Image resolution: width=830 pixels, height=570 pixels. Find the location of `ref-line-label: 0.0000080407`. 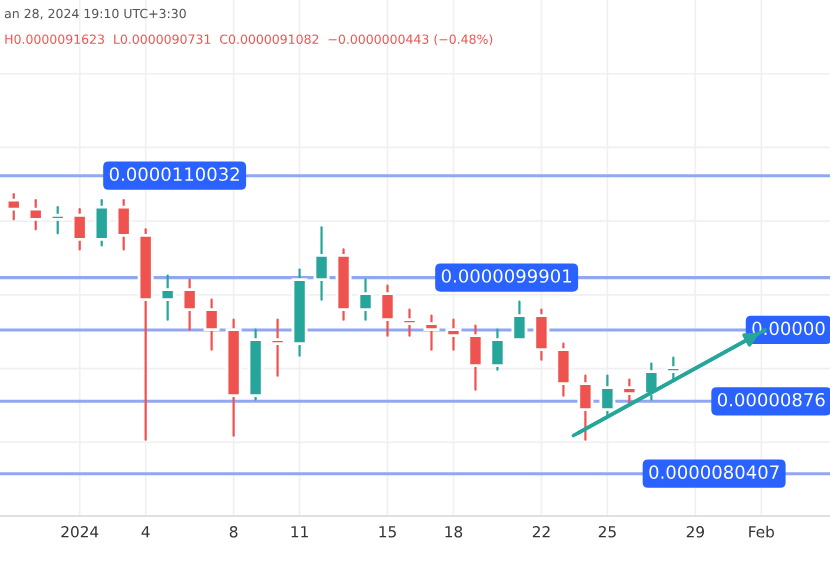

ref-line-label: 0.0000080407 is located at coordinates (714, 472).